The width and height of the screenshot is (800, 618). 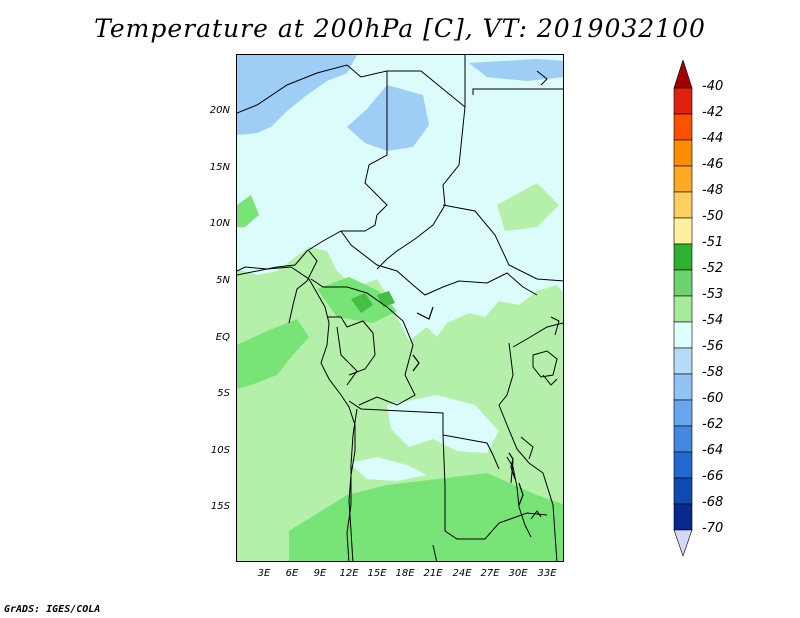 I want to click on lon-label: 12E, so click(x=349, y=573).